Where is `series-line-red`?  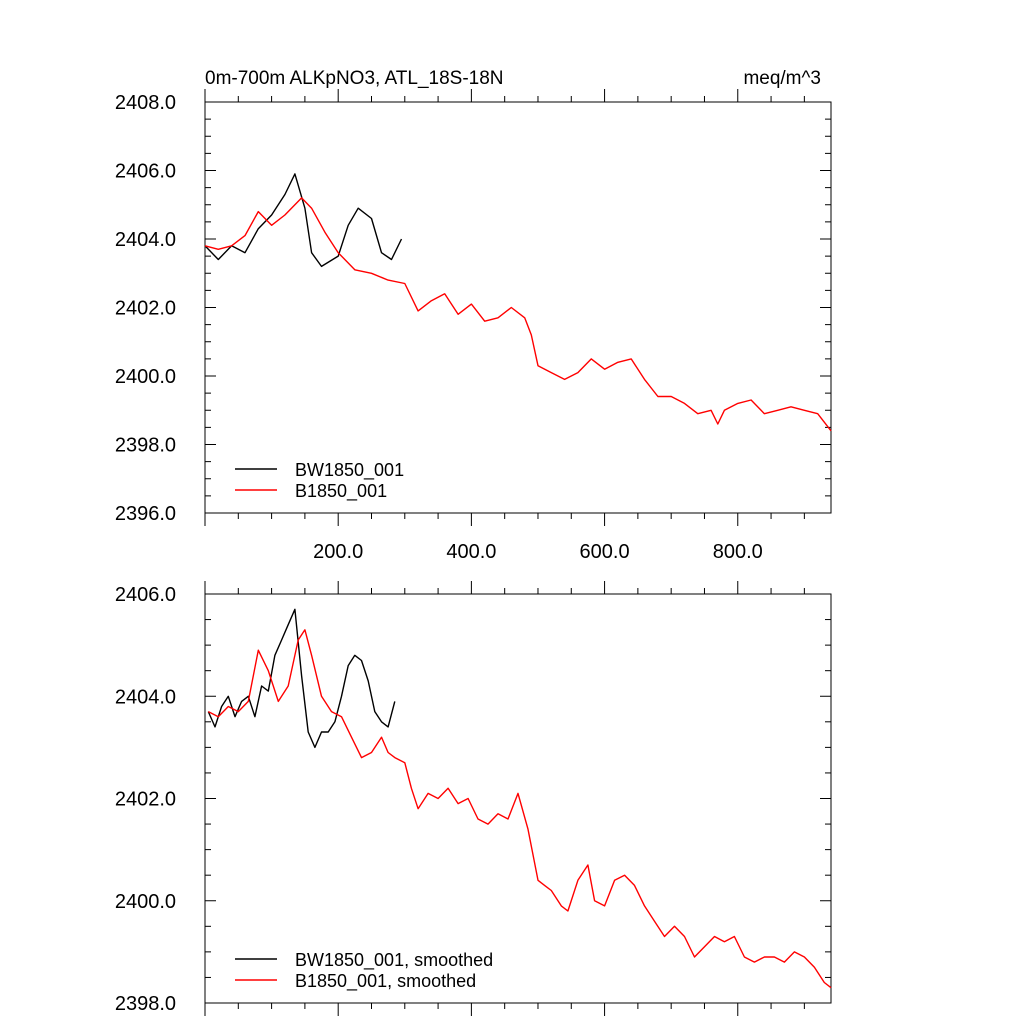
series-line-red is located at coordinates (518, 314).